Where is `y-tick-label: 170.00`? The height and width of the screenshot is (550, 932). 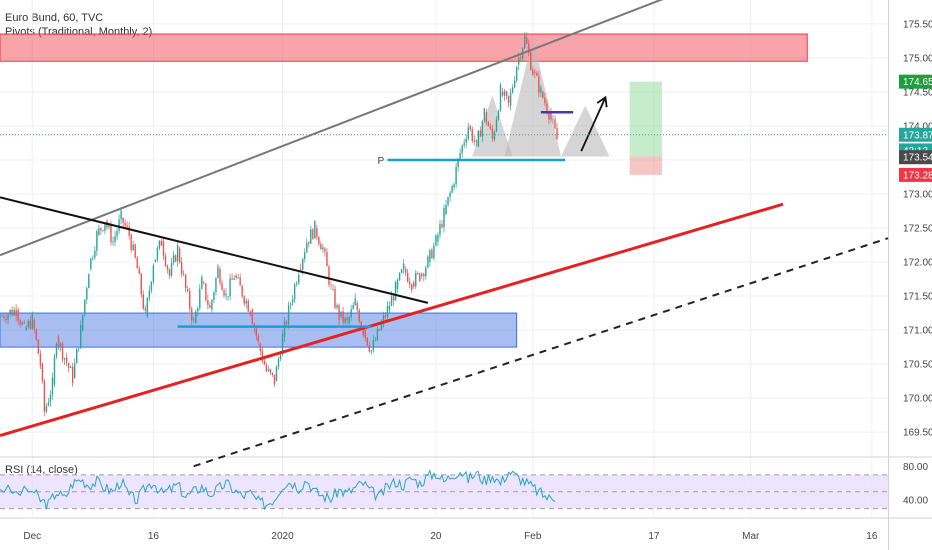
y-tick-label: 170.00 is located at coordinates (917, 399).